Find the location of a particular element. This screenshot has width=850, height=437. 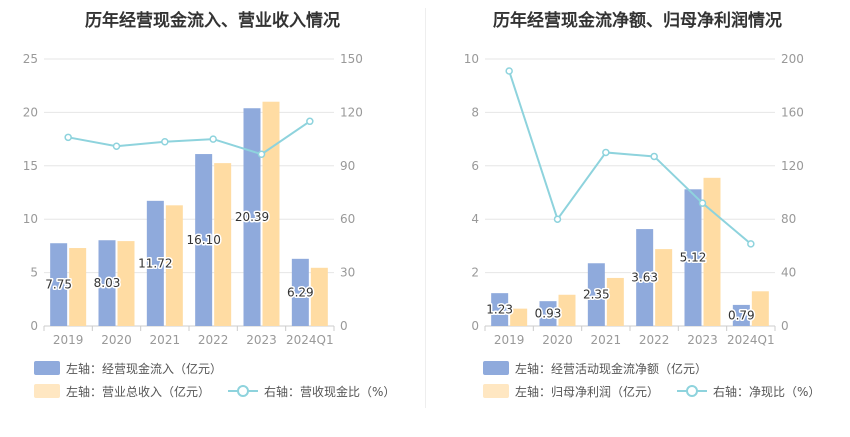

left-axis-tick-label: 20 is located at coordinates (30, 112).